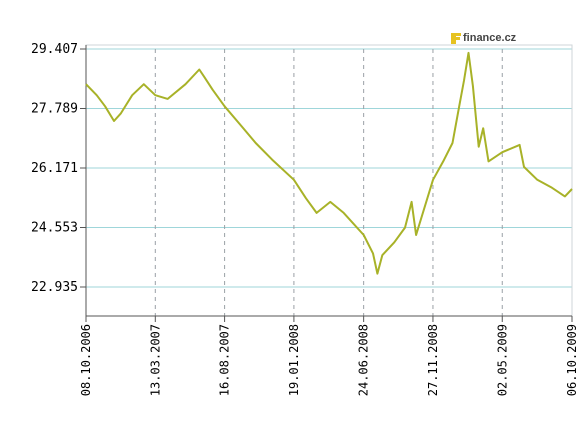 This screenshot has height=423, width=576. I want to click on finance-cz-logo: finance.cz, so click(484, 38).